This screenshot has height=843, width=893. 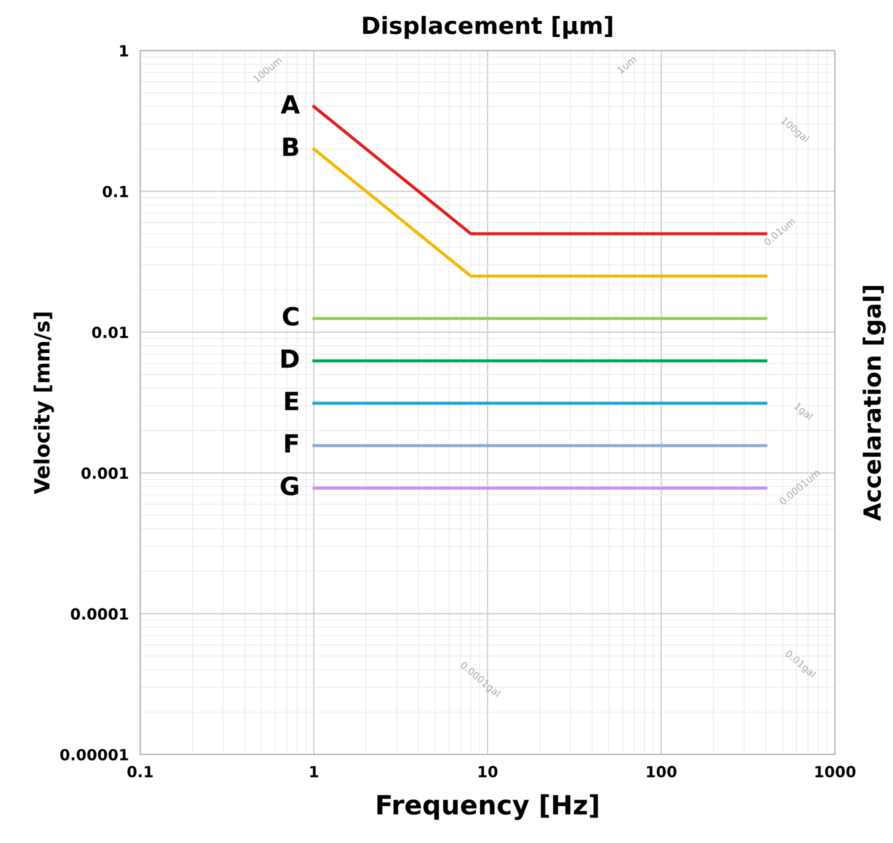 I want to click on x2-axis-title: Displacement [µm], so click(x=487, y=27).